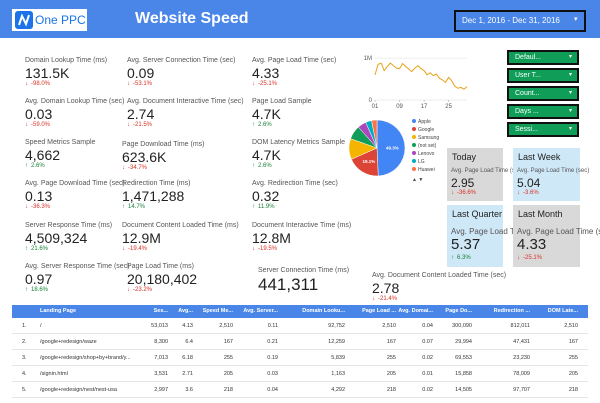  I want to click on metric-value: 2.74, so click(141, 114).